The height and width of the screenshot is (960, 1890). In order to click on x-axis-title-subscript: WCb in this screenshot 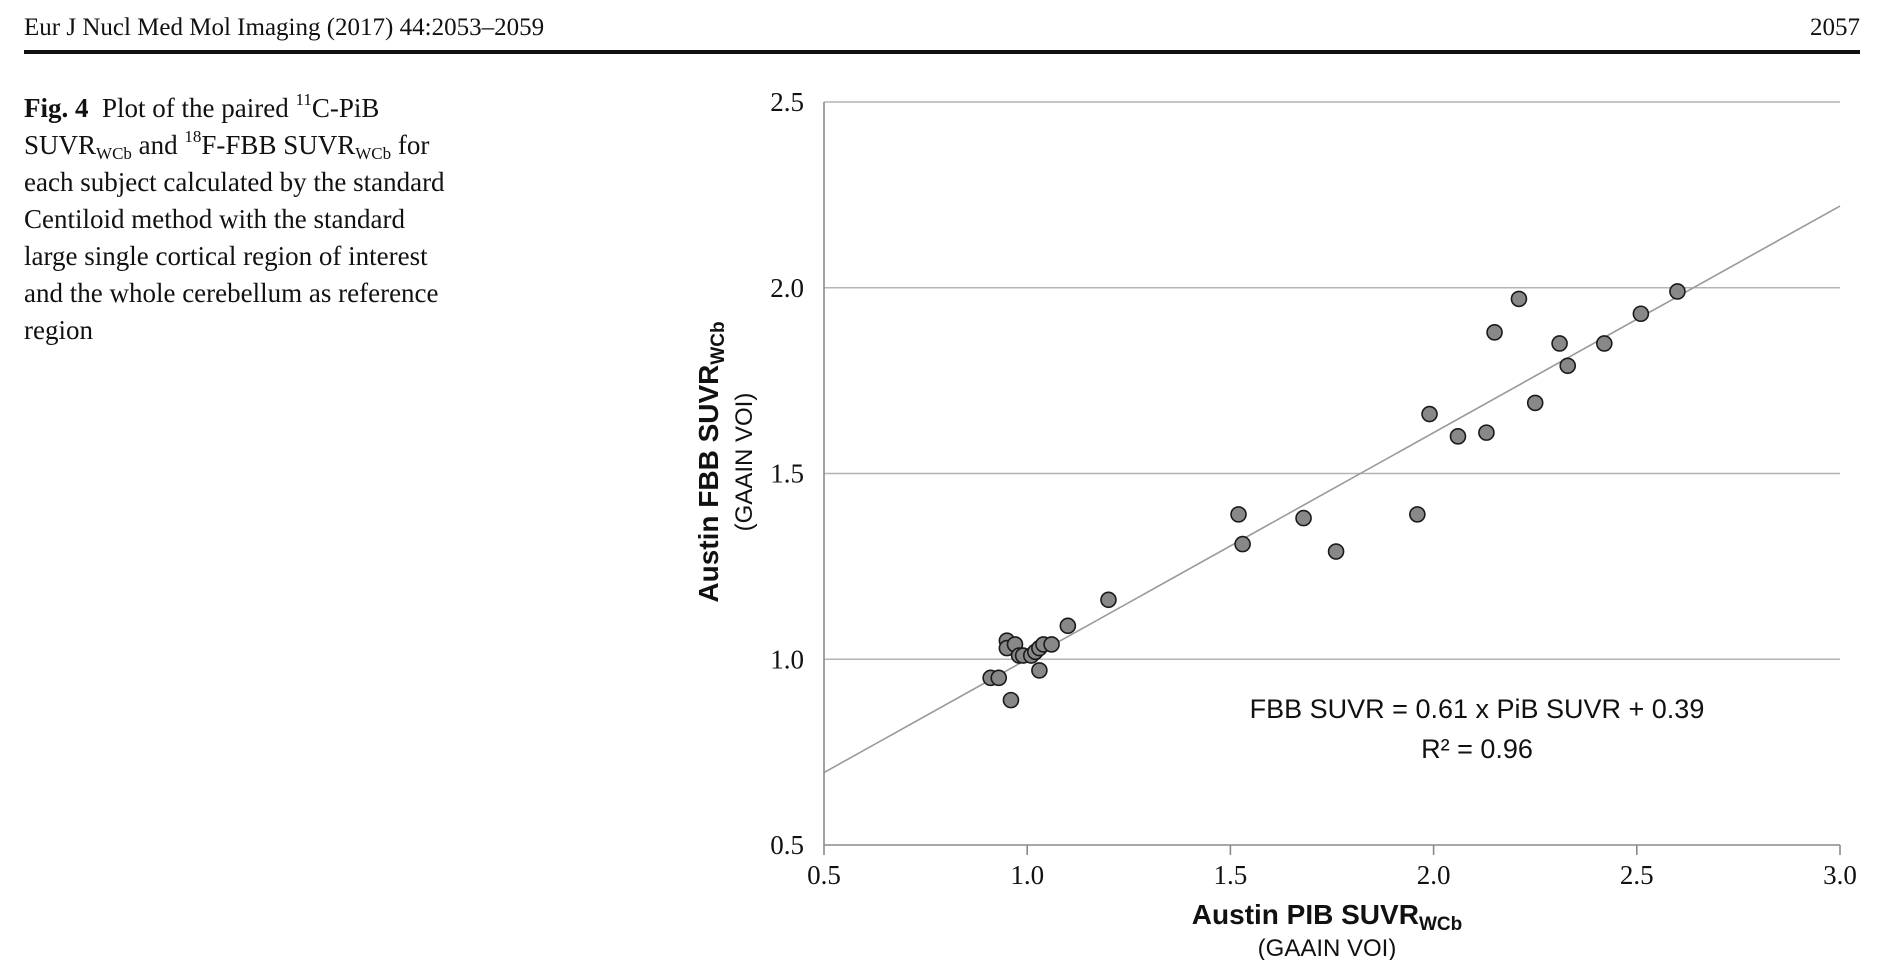, I will do `click(1440, 924)`.